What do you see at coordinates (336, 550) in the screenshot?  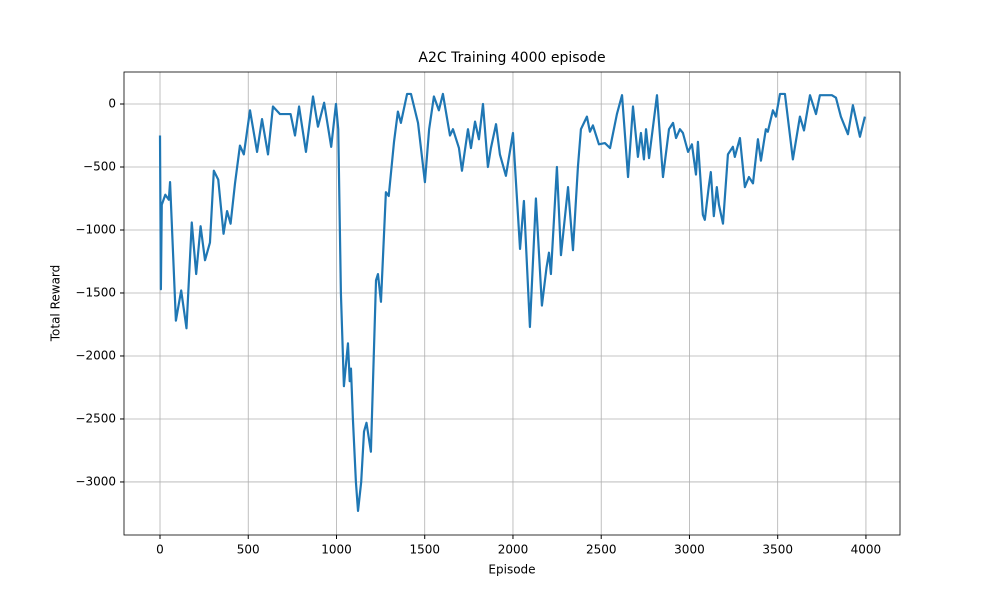 I see `x-tick-label: 1000` at bounding box center [336, 550].